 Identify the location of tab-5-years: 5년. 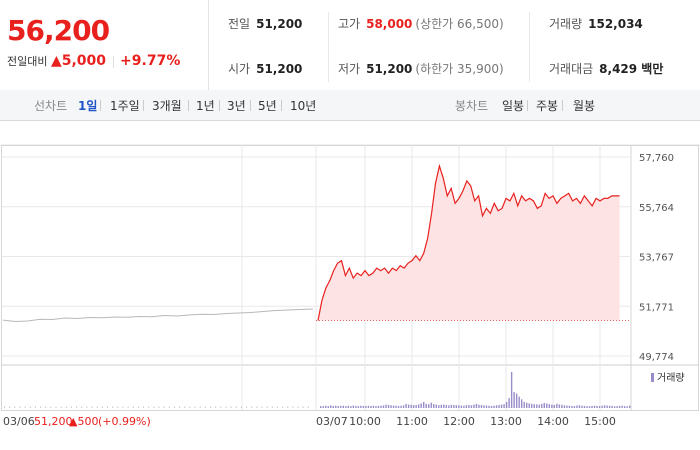
(267, 106).